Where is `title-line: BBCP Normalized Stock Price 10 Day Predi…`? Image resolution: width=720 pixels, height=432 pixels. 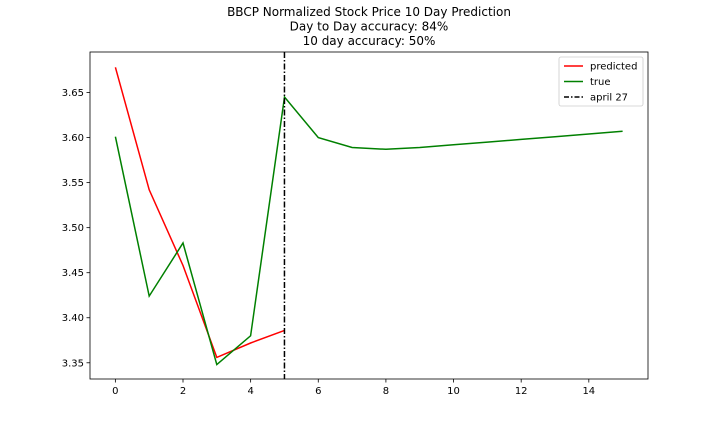
title-line: BBCP Normalized Stock Price 10 Day Predi… is located at coordinates (369, 12).